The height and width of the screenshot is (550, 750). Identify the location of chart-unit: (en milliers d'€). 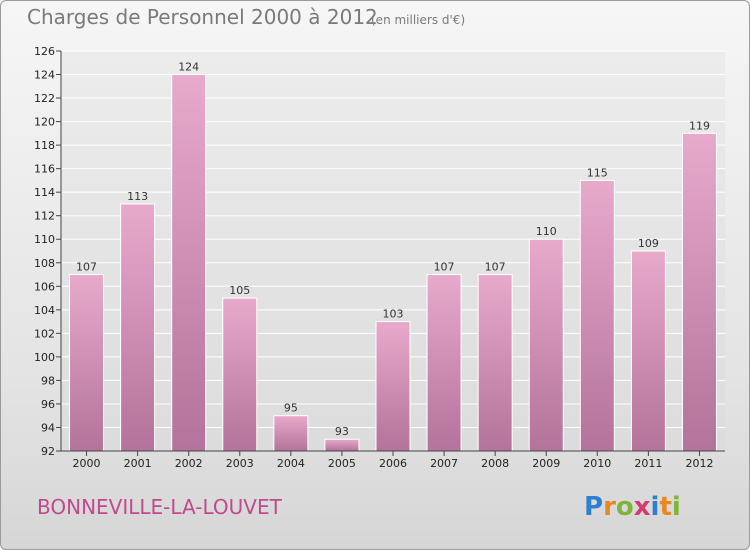
(418, 20).